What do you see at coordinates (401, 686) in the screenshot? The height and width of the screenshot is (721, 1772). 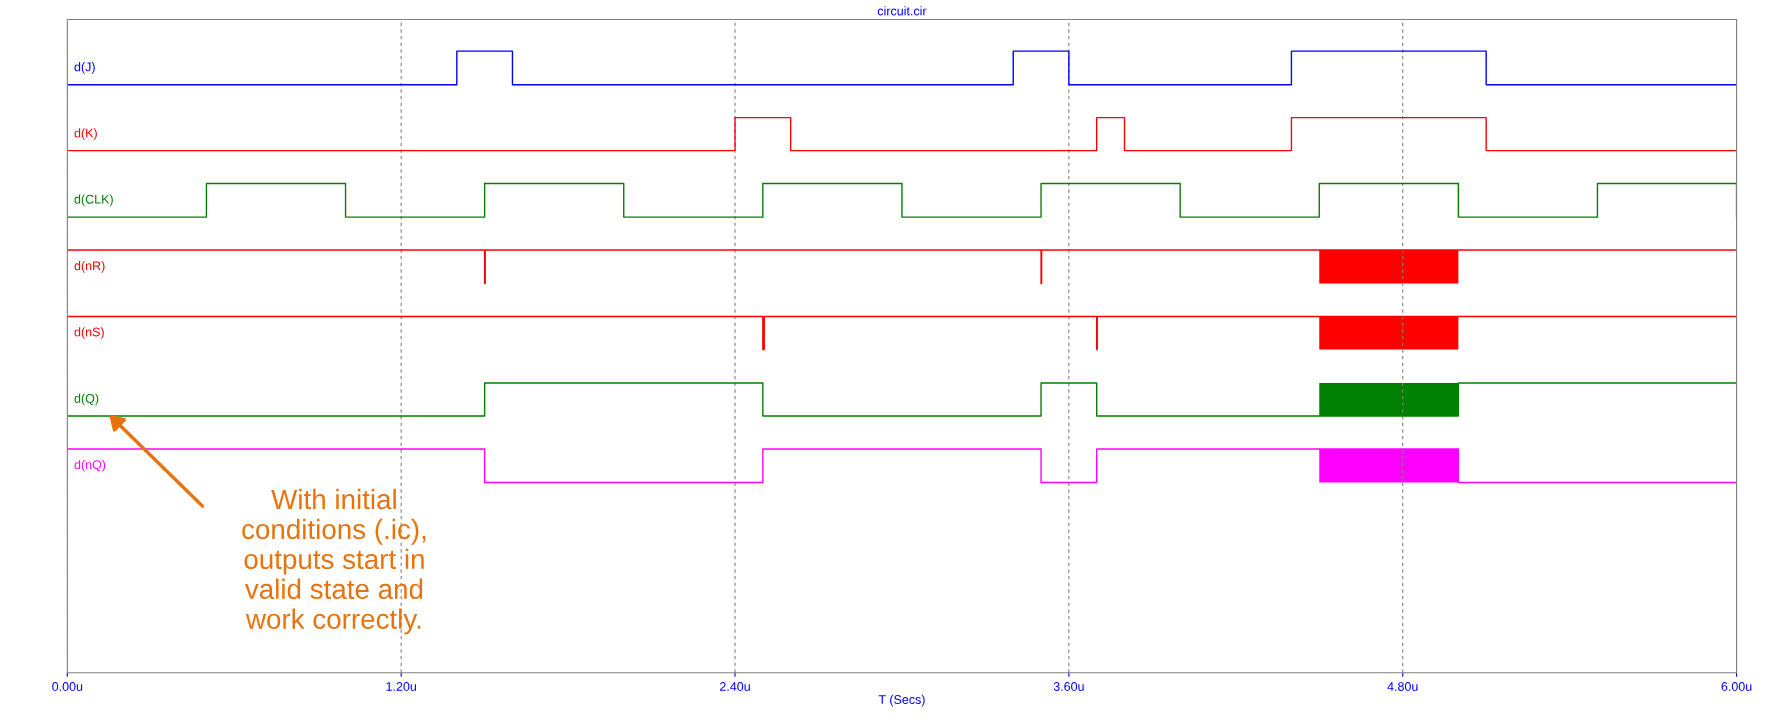 I see `x-tick-label: 1.20u` at bounding box center [401, 686].